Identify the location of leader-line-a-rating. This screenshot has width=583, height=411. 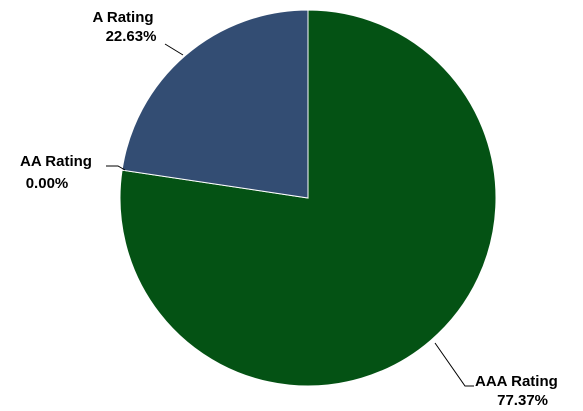
(174, 49).